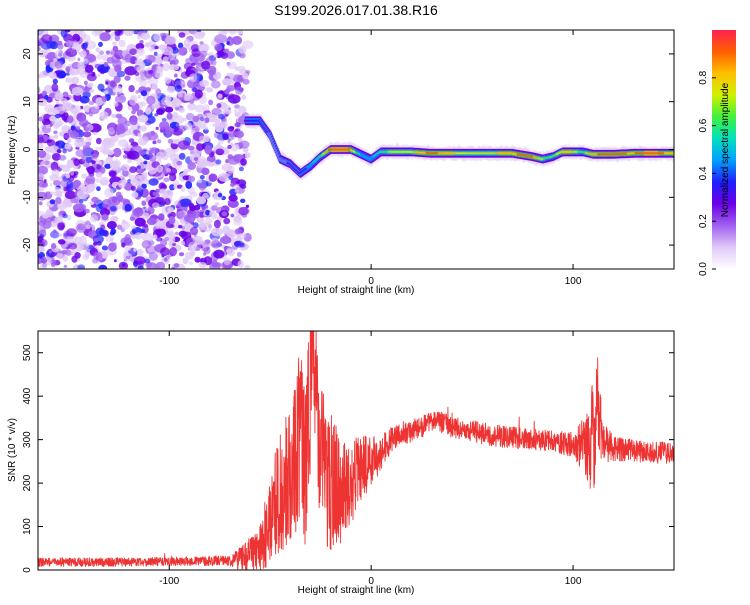 The image size is (750, 605). What do you see at coordinates (356, 290) in the screenshot?
I see `spectrogram-x-label: Height of straight line (km)` at bounding box center [356, 290].